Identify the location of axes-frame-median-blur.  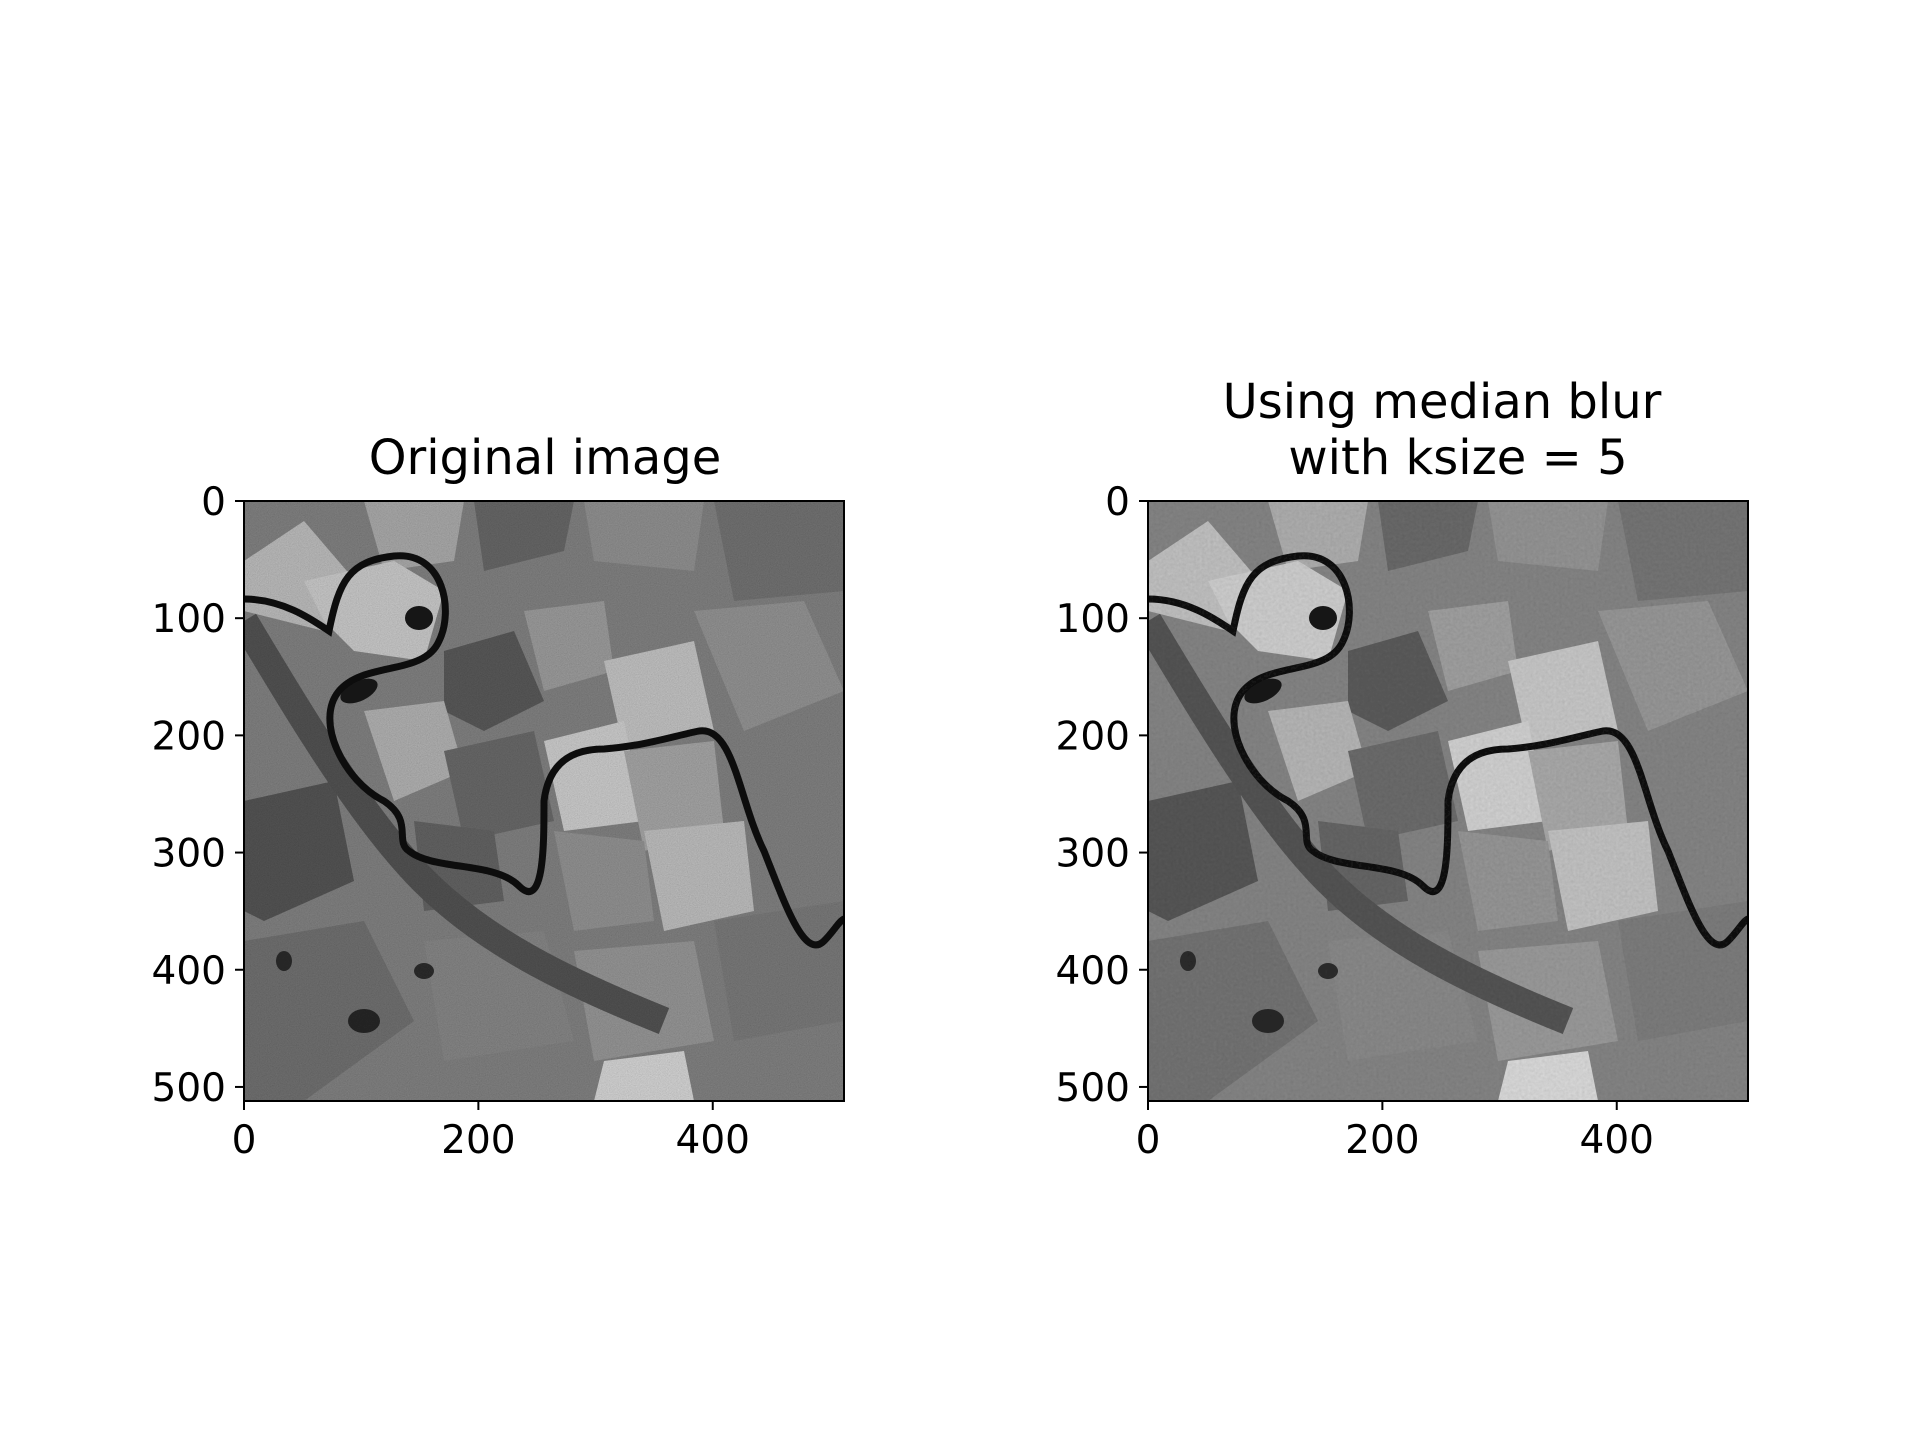
(1448, 801).